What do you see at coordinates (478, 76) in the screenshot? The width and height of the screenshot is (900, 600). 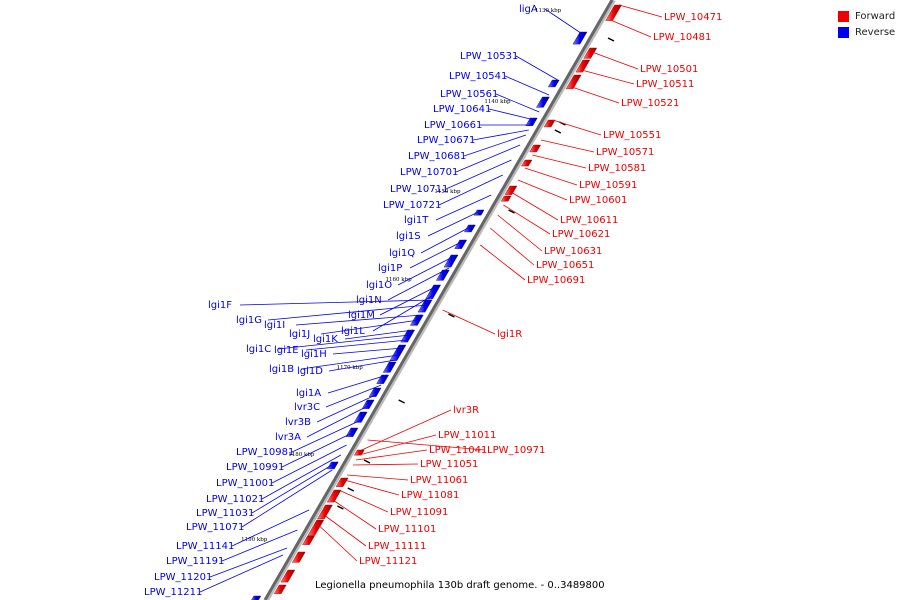 I see `gene-label: LPW_10541` at bounding box center [478, 76].